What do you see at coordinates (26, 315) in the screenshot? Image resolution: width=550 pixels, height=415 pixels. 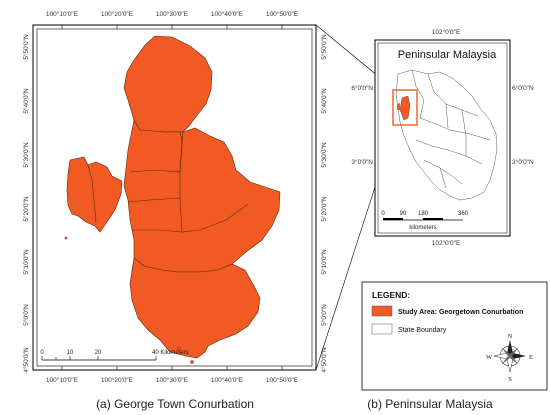 I see `main-left-tick: 5°0'0"N` at bounding box center [26, 315].